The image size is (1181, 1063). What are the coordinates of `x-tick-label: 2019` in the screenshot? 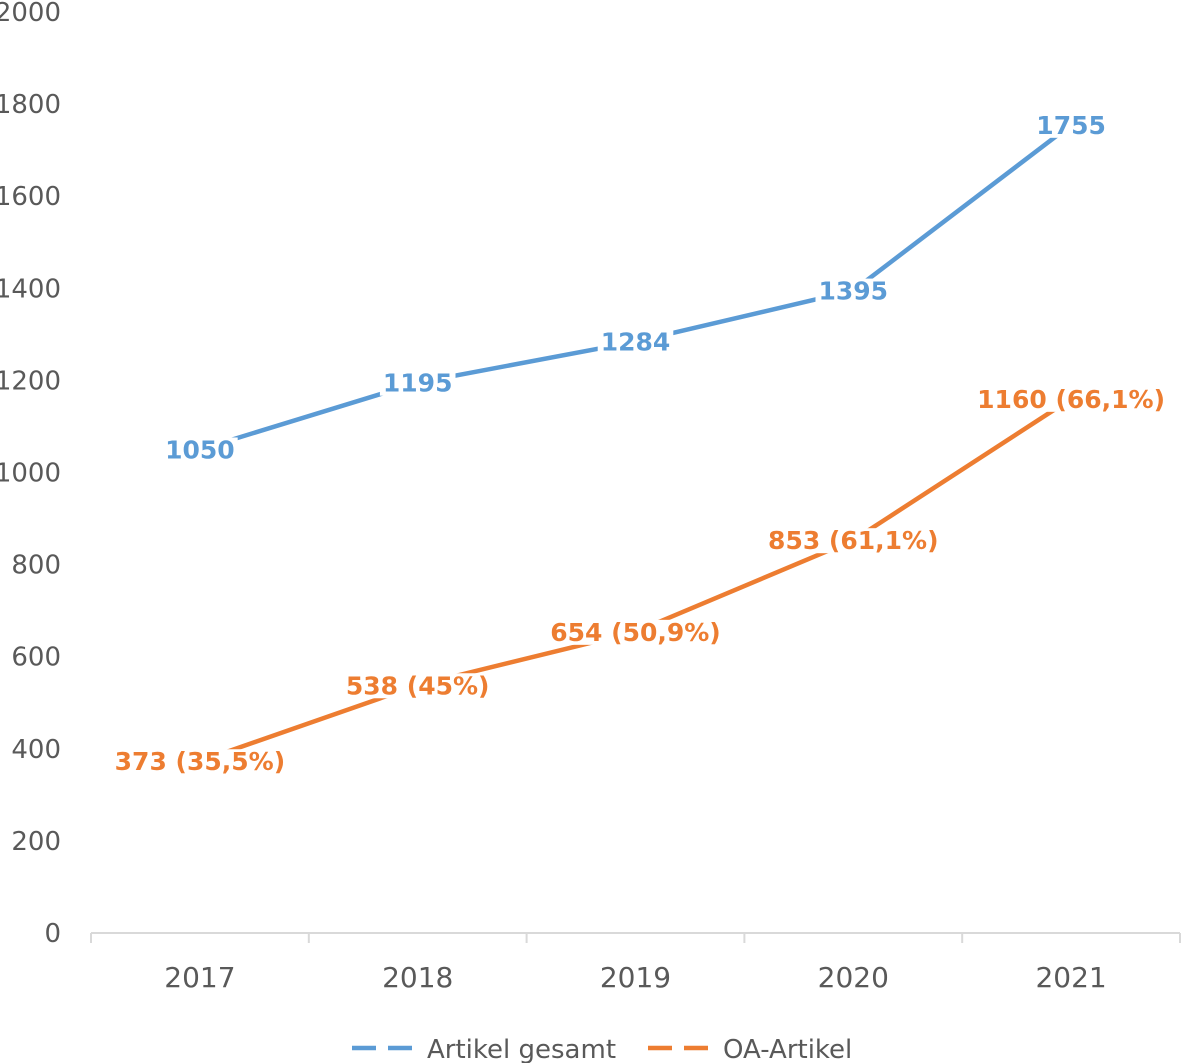 It's located at (635, 977).